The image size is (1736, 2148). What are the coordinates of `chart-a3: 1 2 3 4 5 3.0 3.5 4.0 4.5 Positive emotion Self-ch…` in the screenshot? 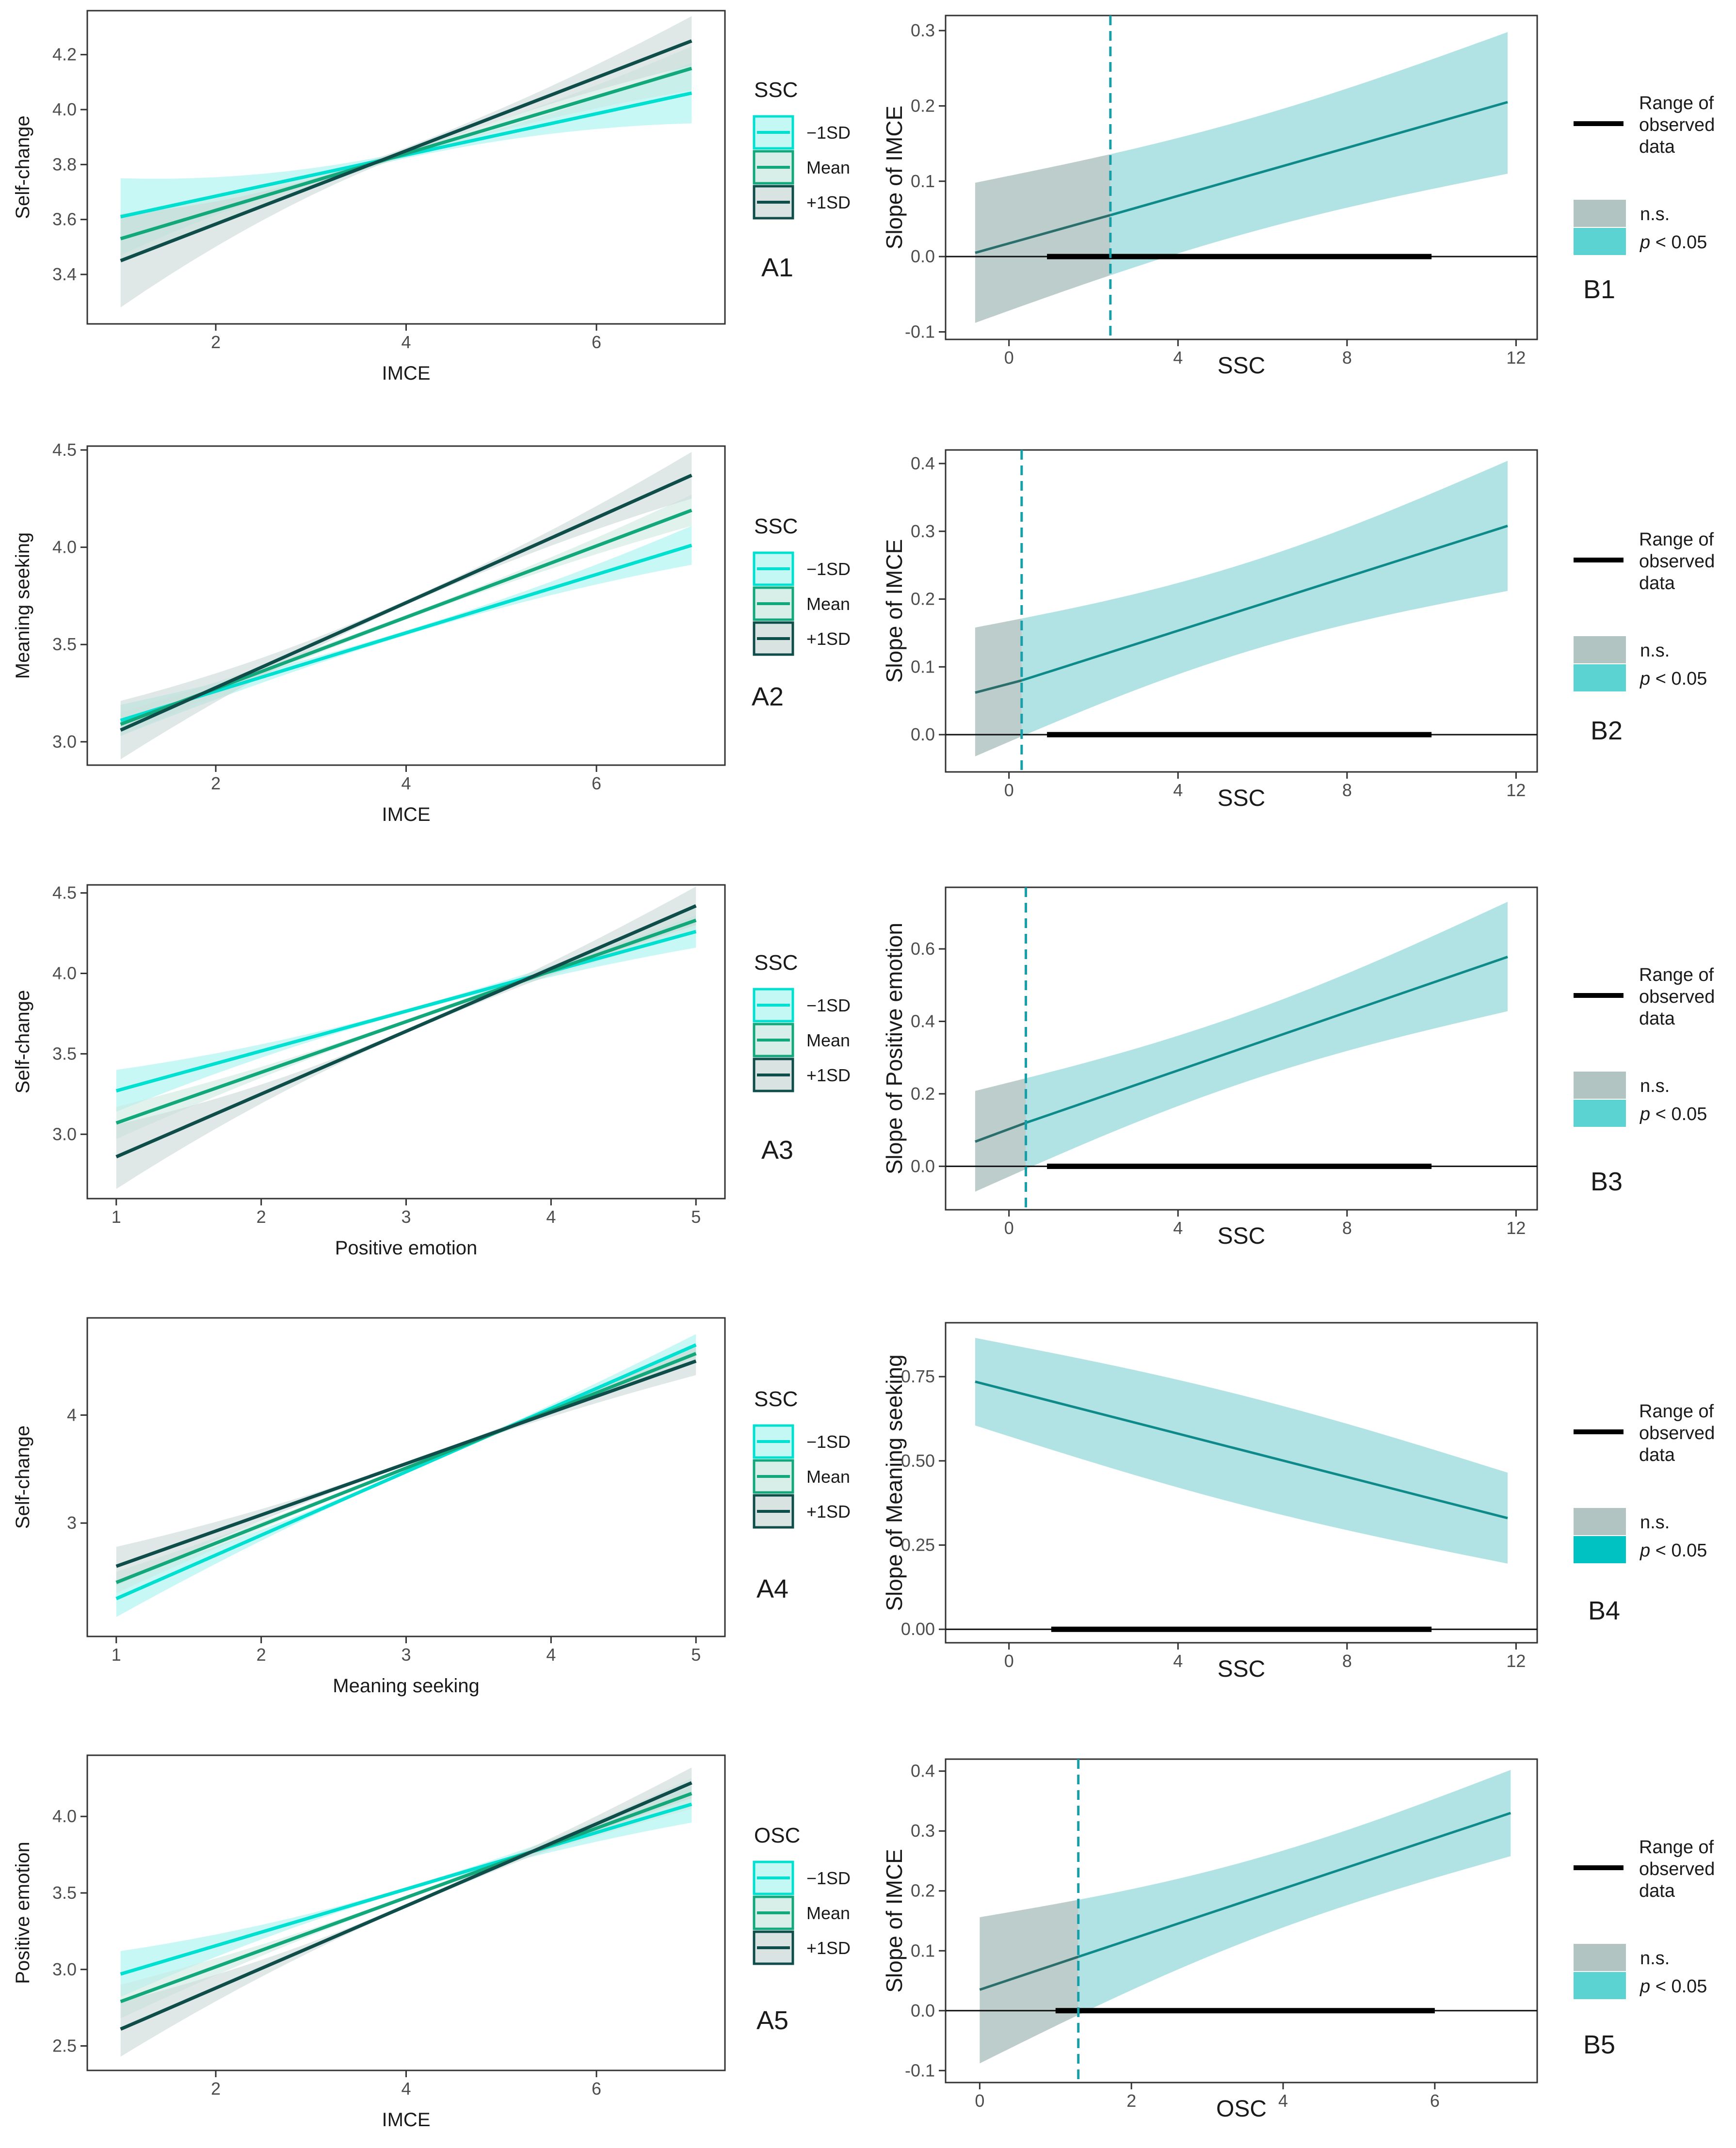 It's located at (369, 1071).